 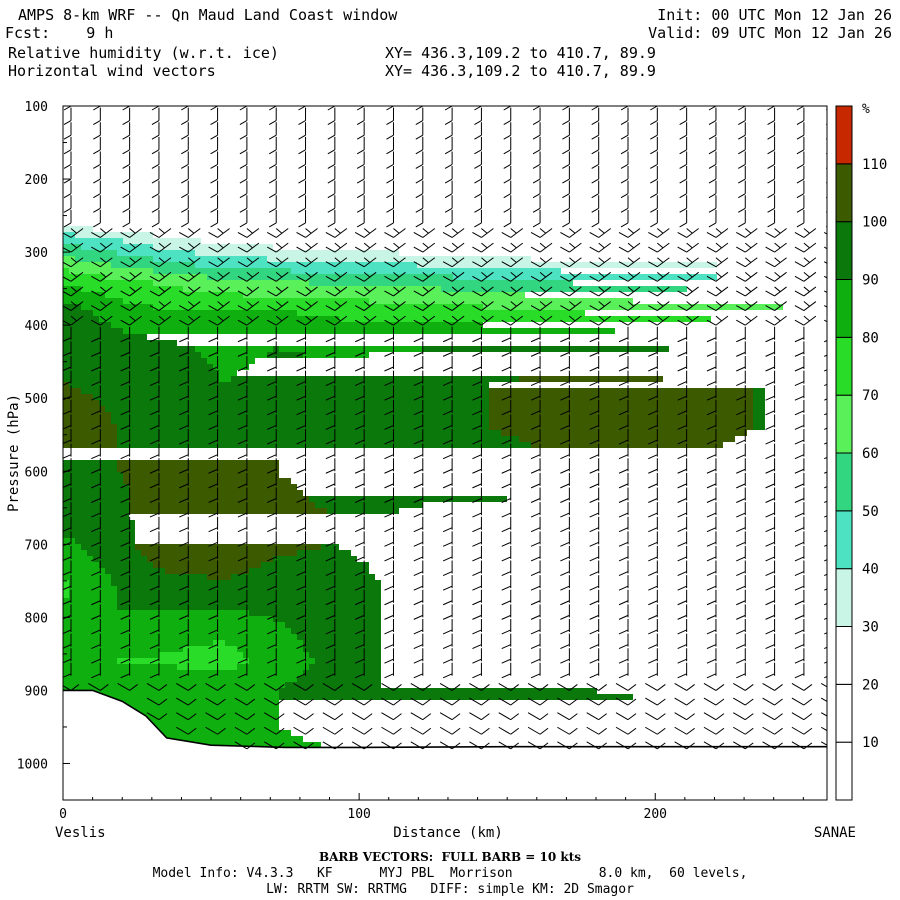 I want to click on barb-note: BARB VECTORS: FULL BARB = 10 kts, so click(x=450, y=857).